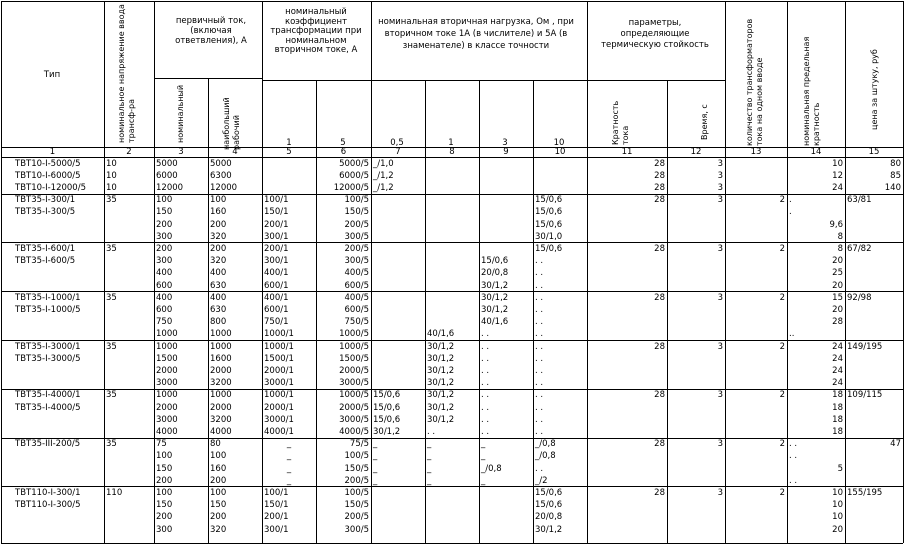 This screenshot has height=546, width=904. What do you see at coordinates (164, 529) in the screenshot?
I see `table-cell: 300` at bounding box center [164, 529].